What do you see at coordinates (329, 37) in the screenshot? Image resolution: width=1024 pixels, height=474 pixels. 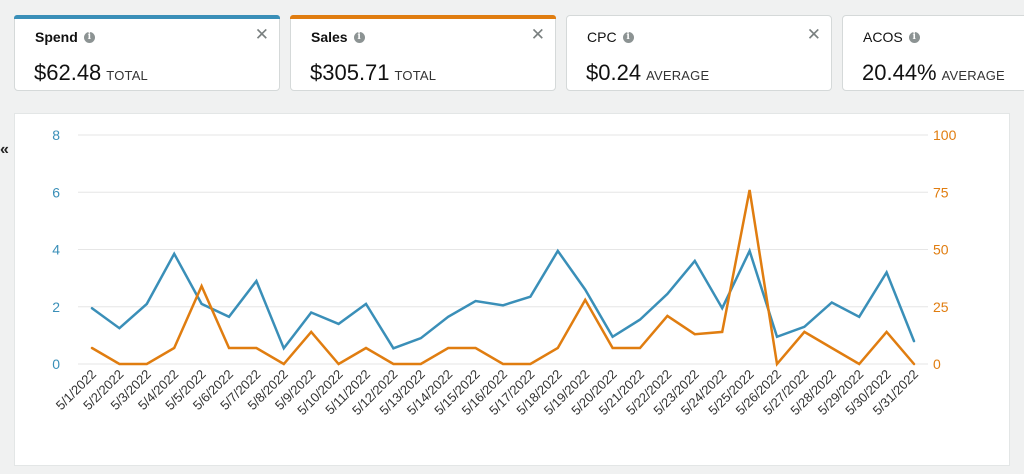 I see `metric-label-text: Sales` at bounding box center [329, 37].